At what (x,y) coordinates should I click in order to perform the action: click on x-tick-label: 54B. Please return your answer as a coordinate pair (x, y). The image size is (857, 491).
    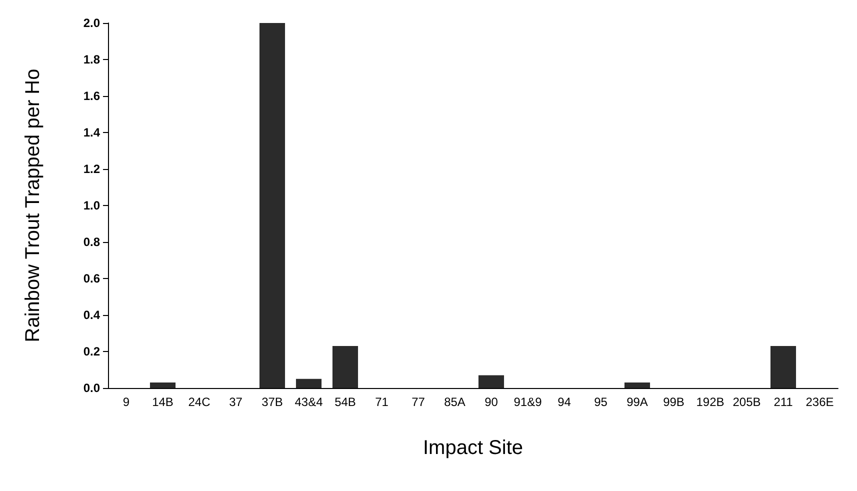
    Looking at the image, I should click on (345, 402).